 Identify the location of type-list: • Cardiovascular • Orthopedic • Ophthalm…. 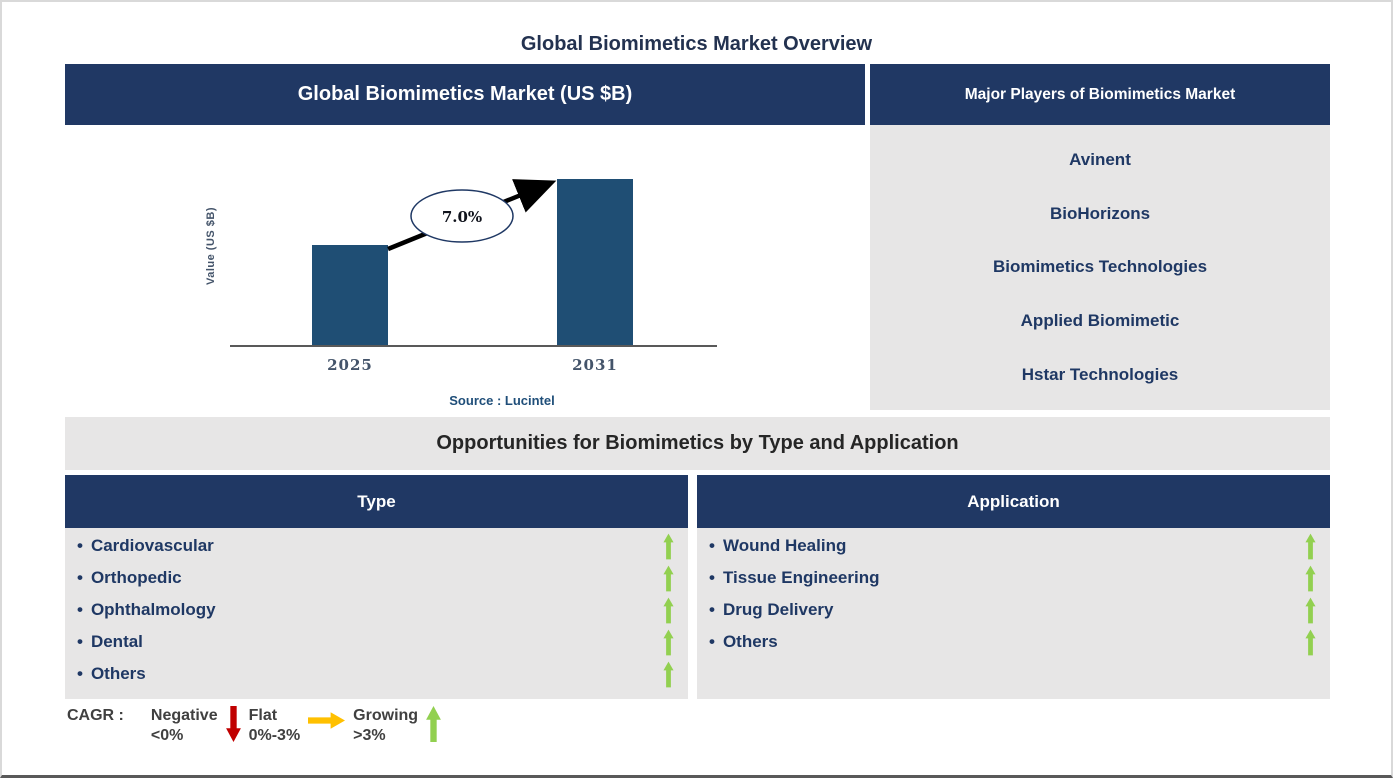
(376, 613).